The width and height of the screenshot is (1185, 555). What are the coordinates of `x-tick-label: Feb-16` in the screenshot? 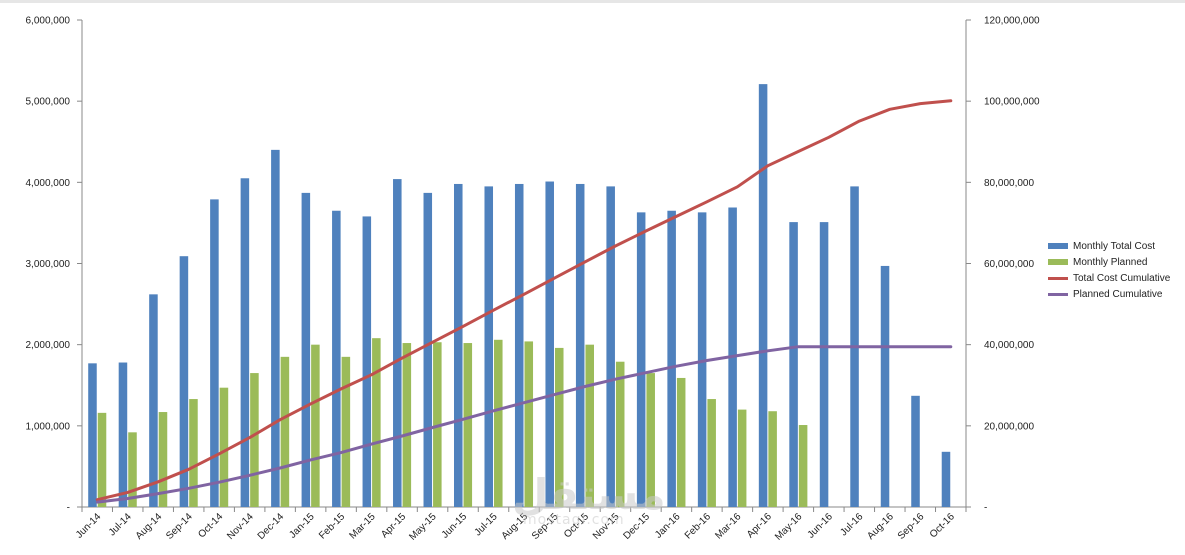 It's located at (698, 526).